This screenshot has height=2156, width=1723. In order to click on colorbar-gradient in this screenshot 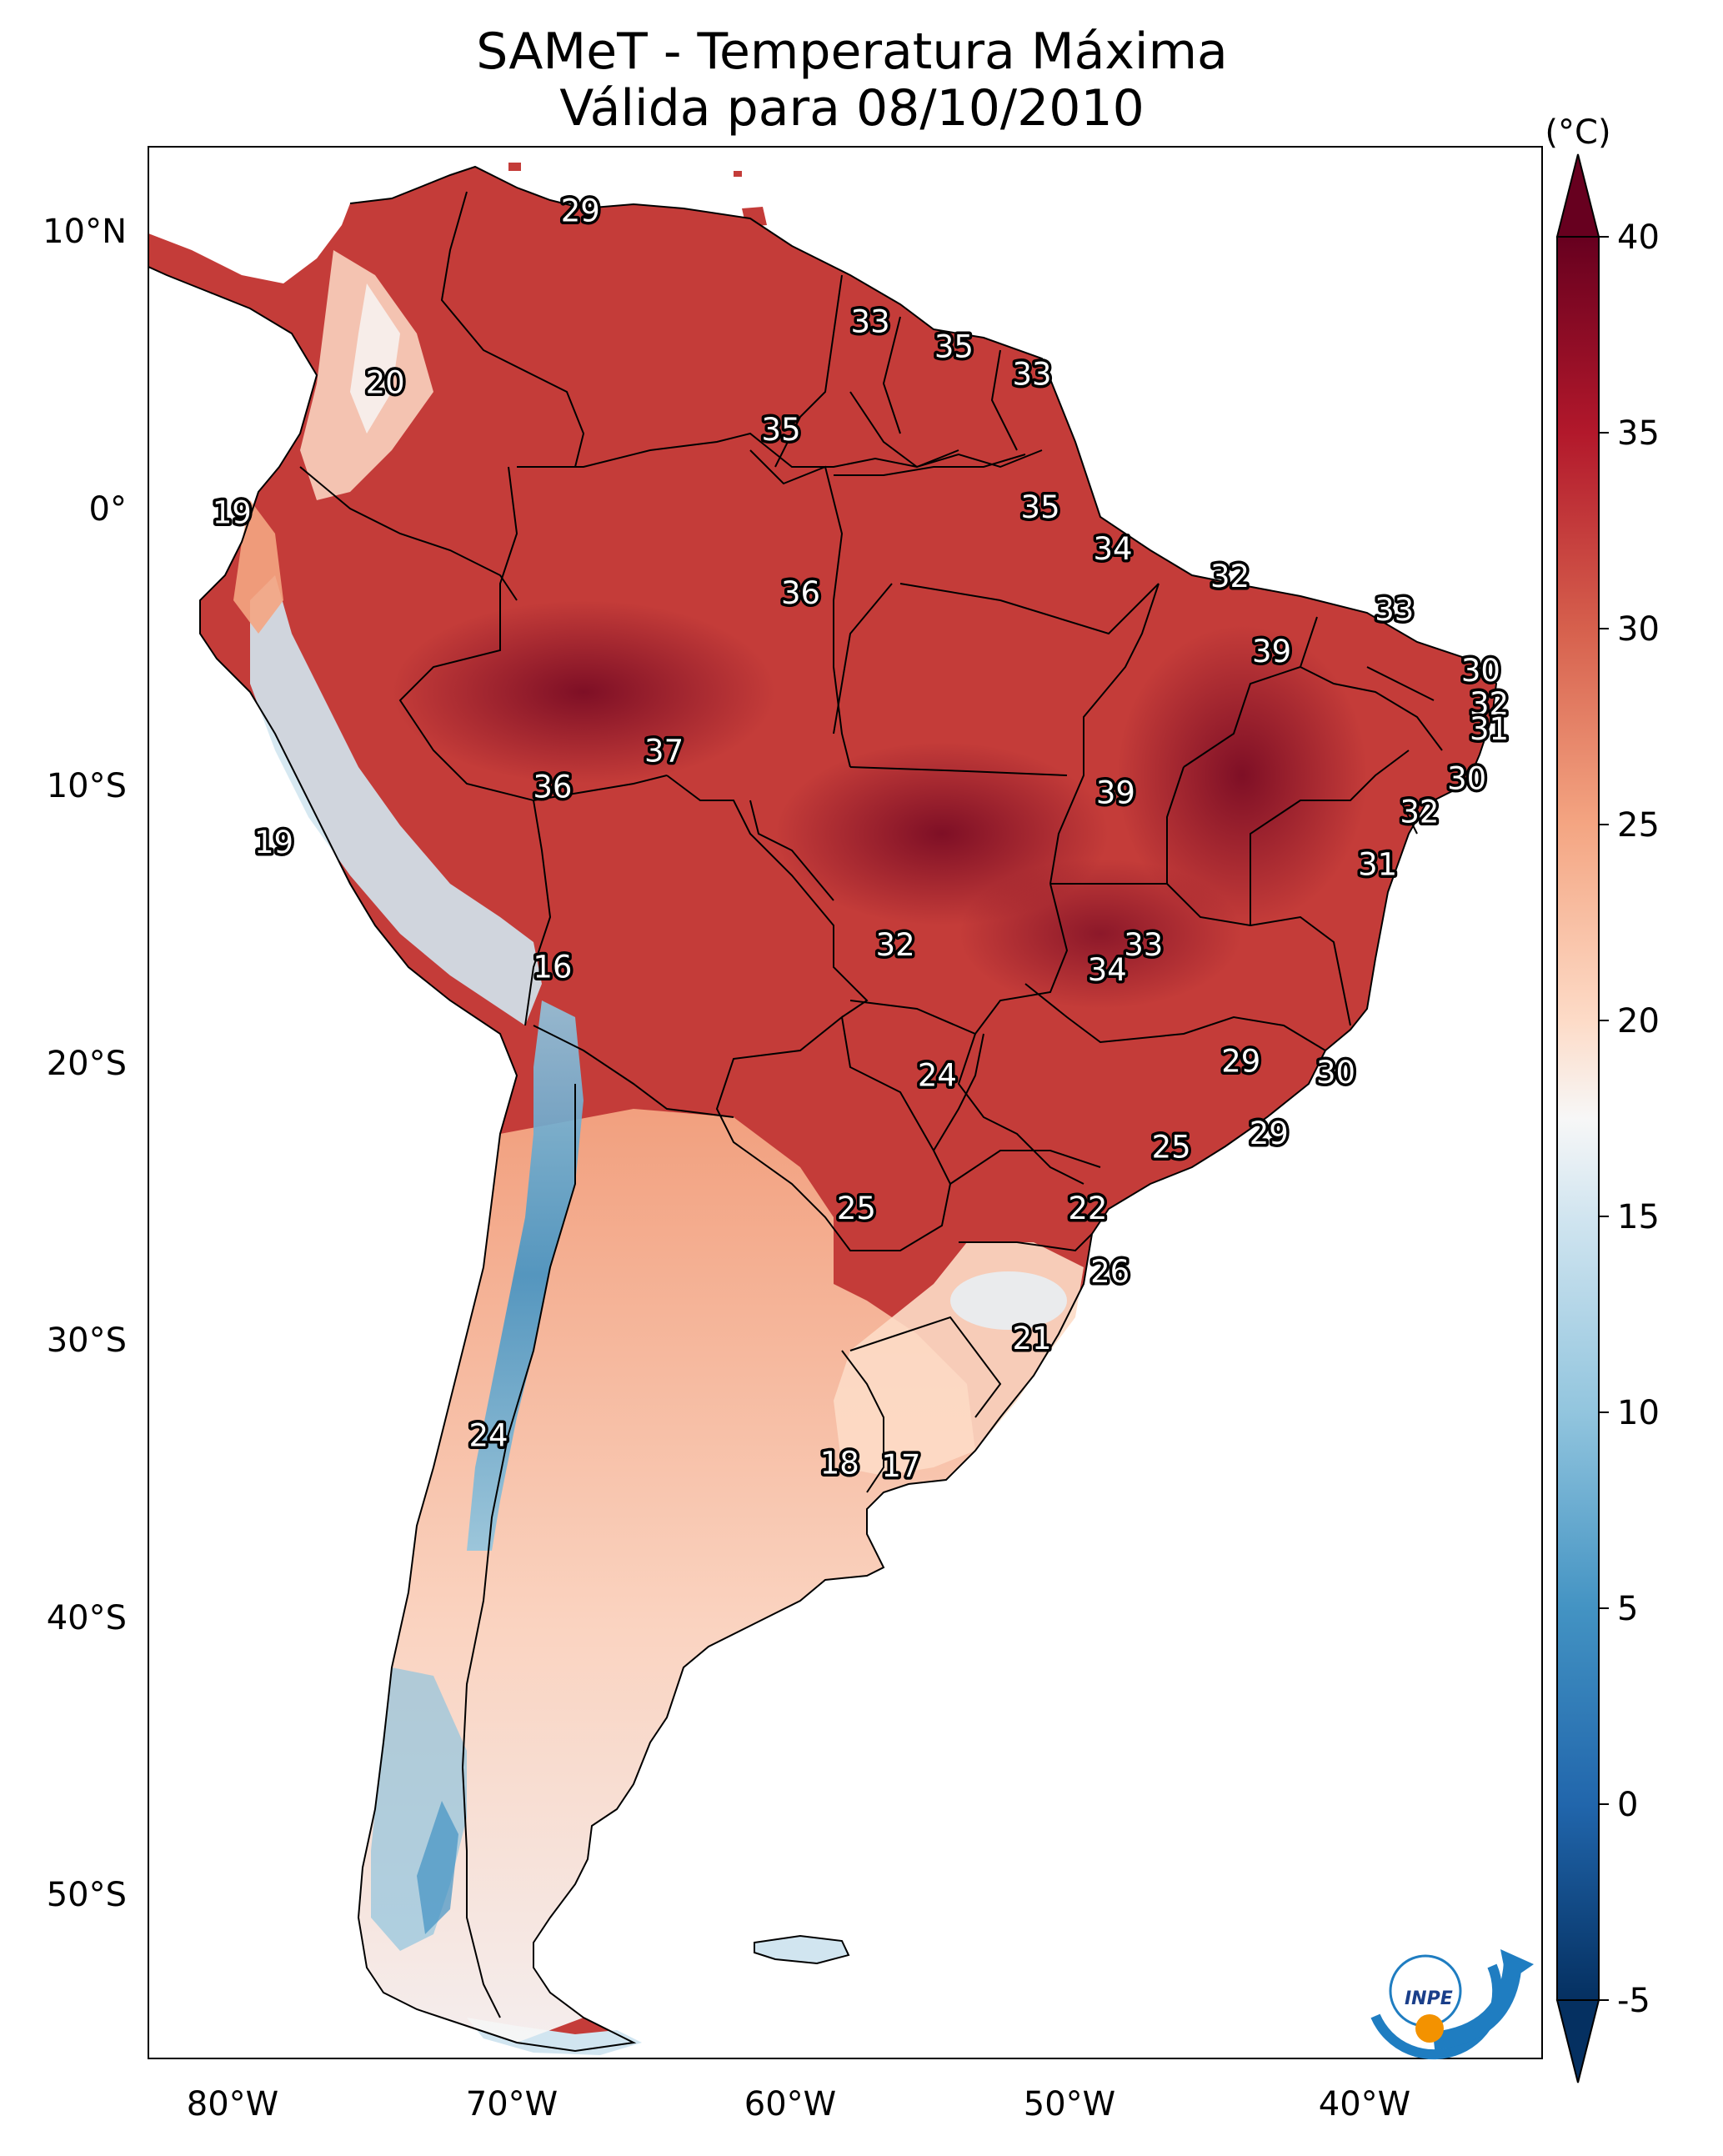, I will do `click(1578, 1118)`.